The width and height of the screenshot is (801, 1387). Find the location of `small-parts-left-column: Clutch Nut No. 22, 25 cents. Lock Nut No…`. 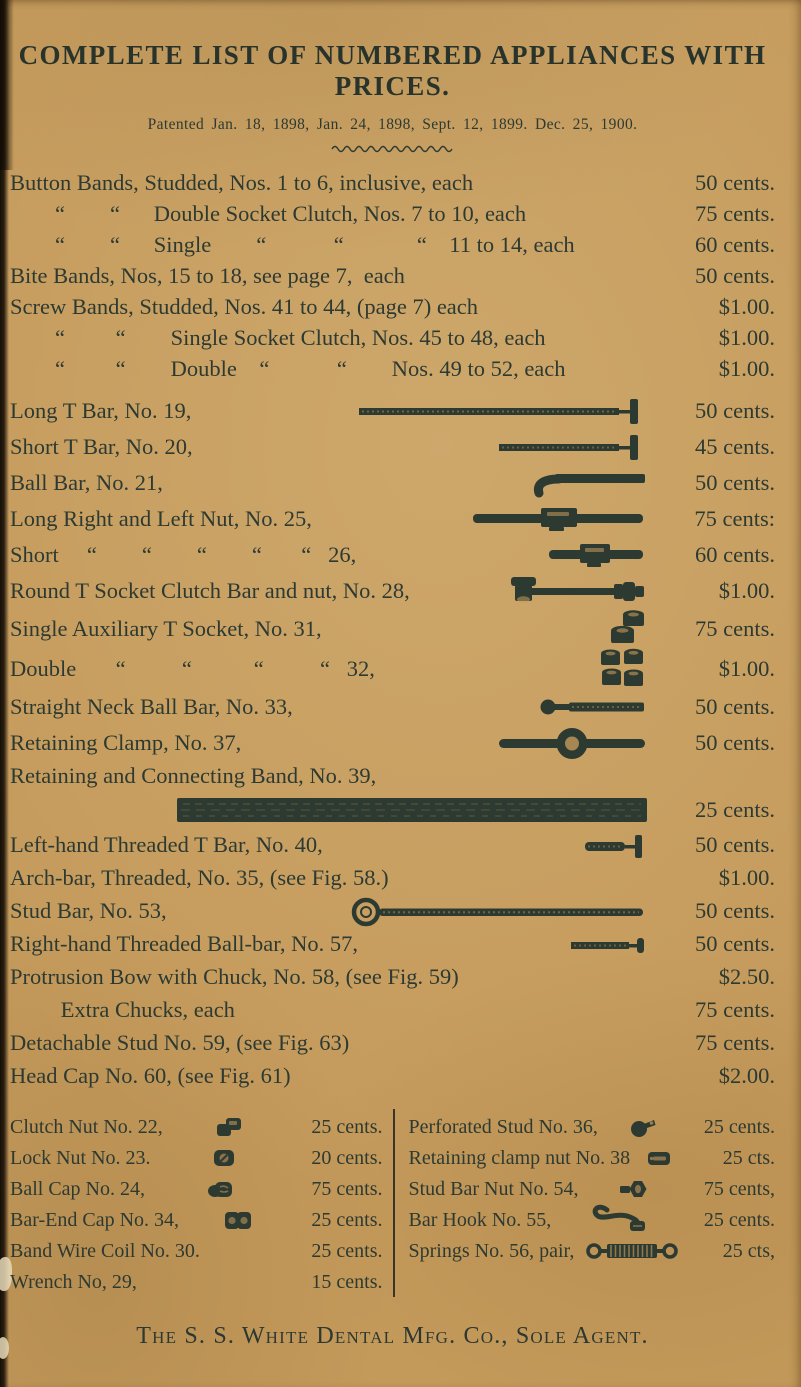

small-parts-left-column: Clutch Nut No. 22, 25 cents. Lock Nut No… is located at coordinates (201, 1203).